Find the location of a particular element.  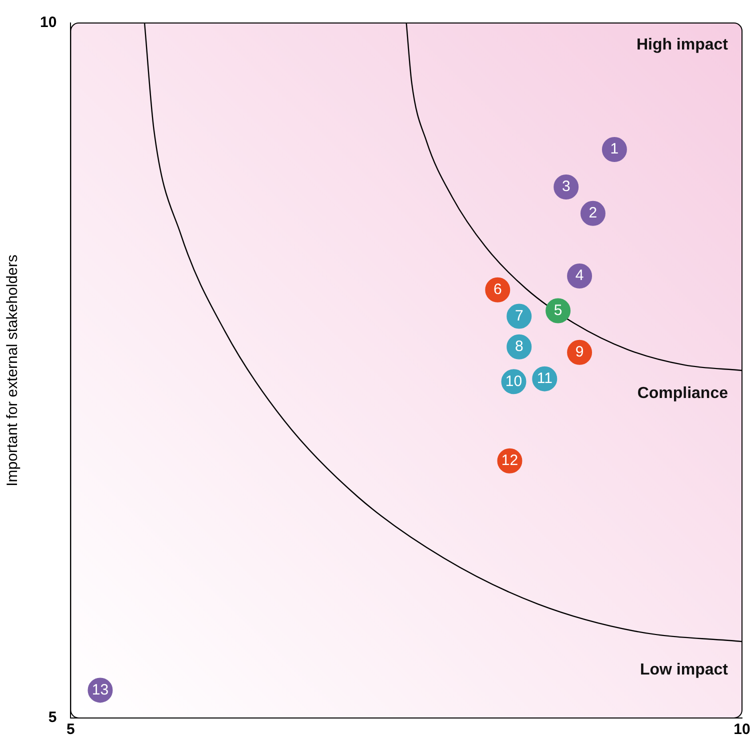

annotation: 13 is located at coordinates (100, 689).